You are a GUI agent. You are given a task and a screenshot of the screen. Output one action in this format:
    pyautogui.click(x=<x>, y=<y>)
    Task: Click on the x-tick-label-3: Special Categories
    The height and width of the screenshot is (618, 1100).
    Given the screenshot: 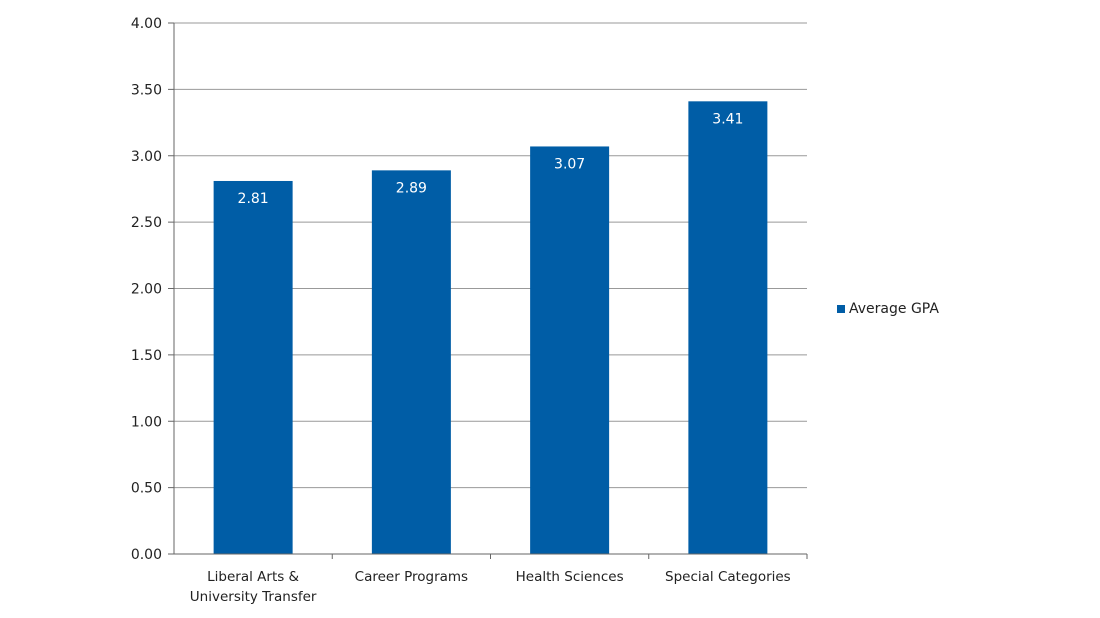 What is the action you would take?
    pyautogui.click(x=728, y=577)
    